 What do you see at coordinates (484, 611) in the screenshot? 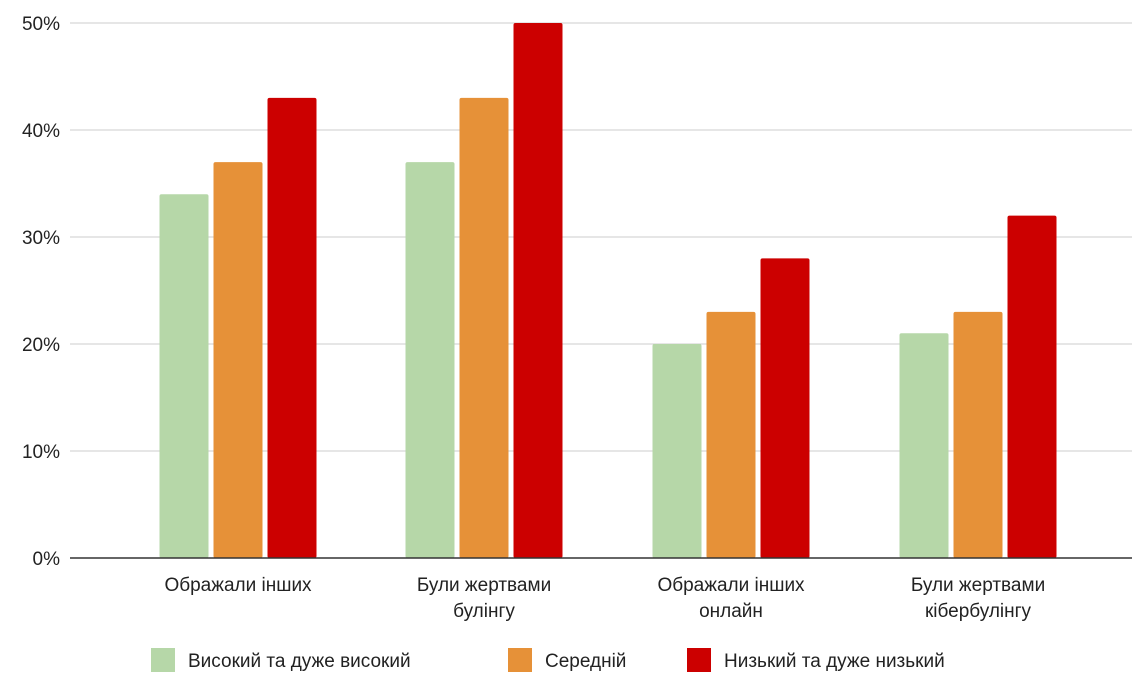
I see `x-category-label: булінгу` at bounding box center [484, 611].